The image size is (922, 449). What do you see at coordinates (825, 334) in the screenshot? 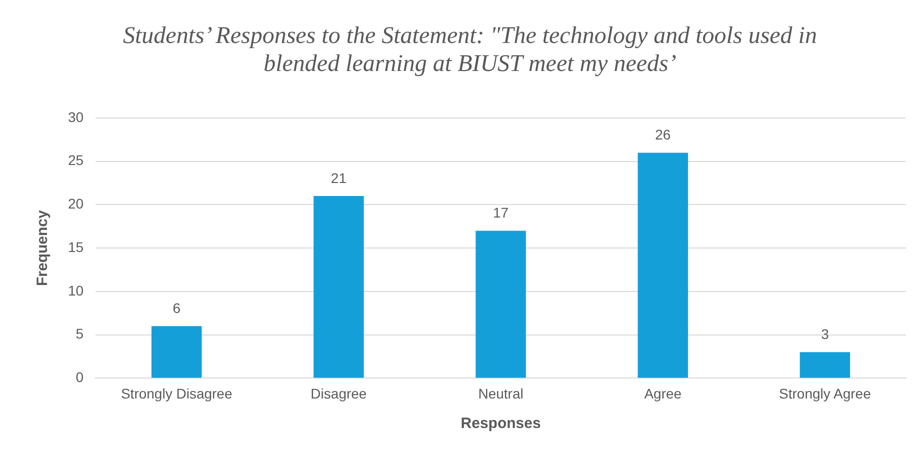
I see `data-label: 3` at bounding box center [825, 334].